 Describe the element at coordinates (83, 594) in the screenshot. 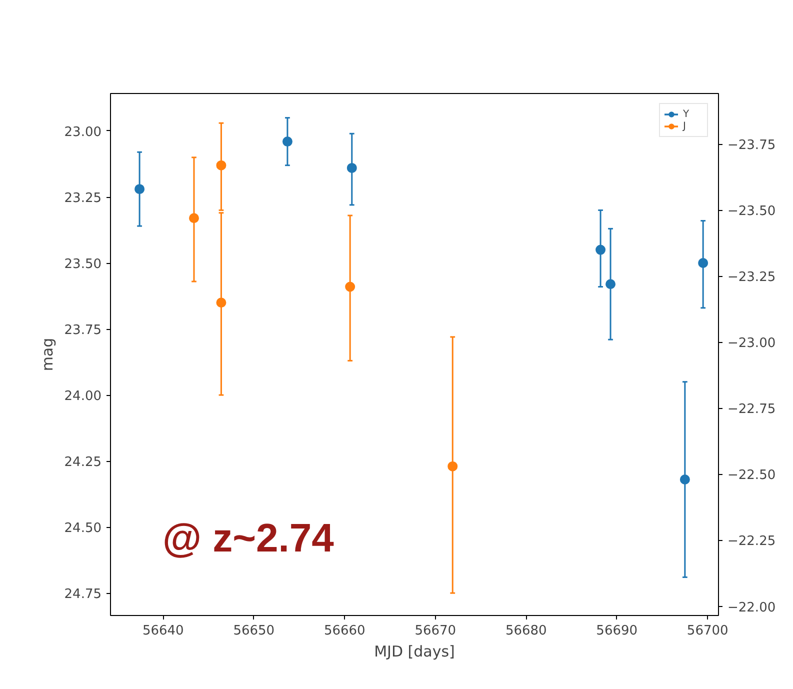

I see `y-tick-label: 24.75` at that location.